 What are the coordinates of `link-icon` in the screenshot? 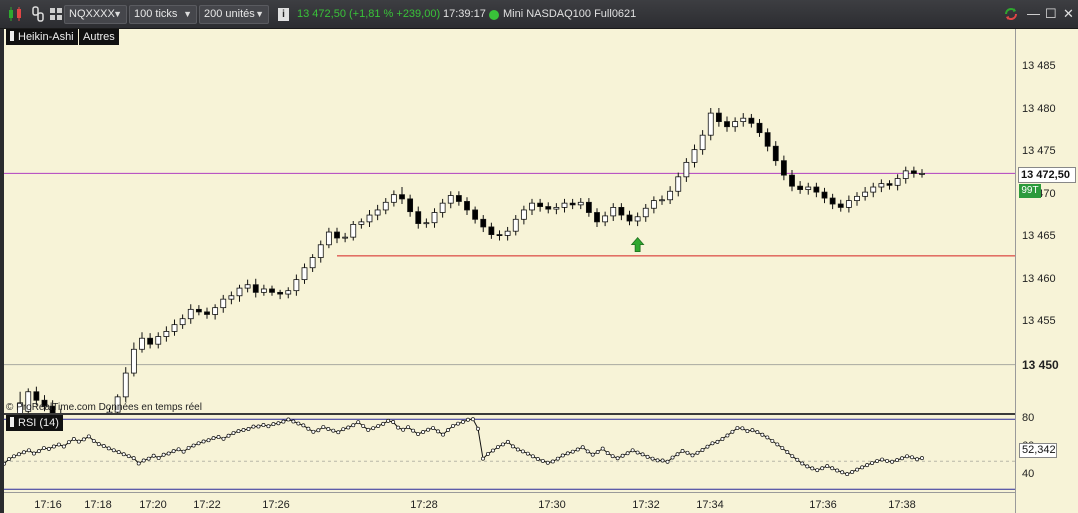 It's located at (38, 14).